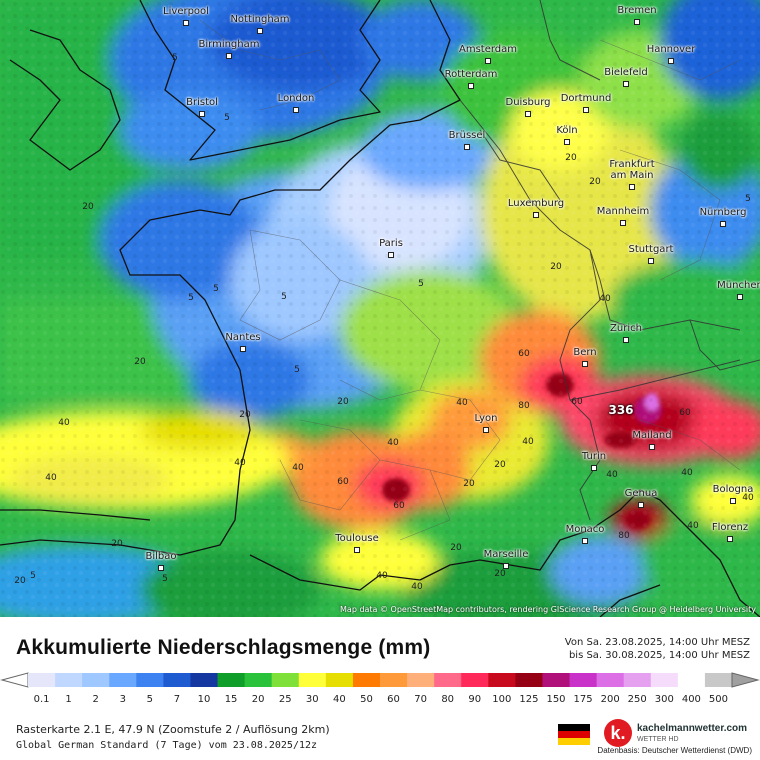  I want to click on period-start: Von Sa. 23.08.2025, 14:00 Uhr MESZ, so click(657, 642).